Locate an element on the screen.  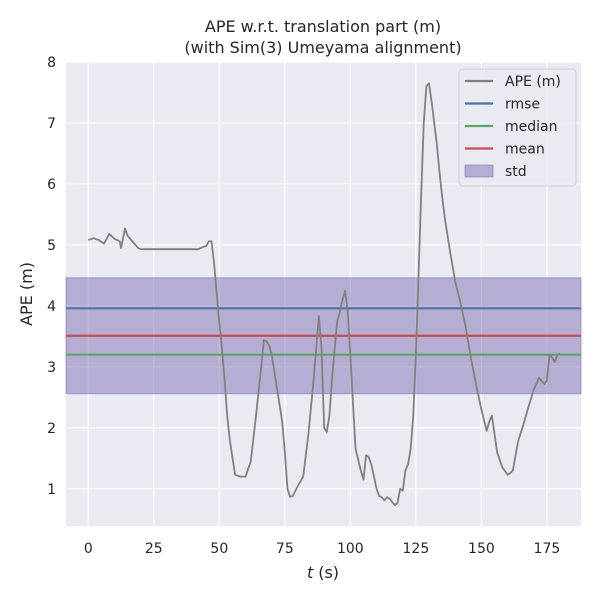
legend: APE (m) rmse median mean std is located at coordinates (517, 127).